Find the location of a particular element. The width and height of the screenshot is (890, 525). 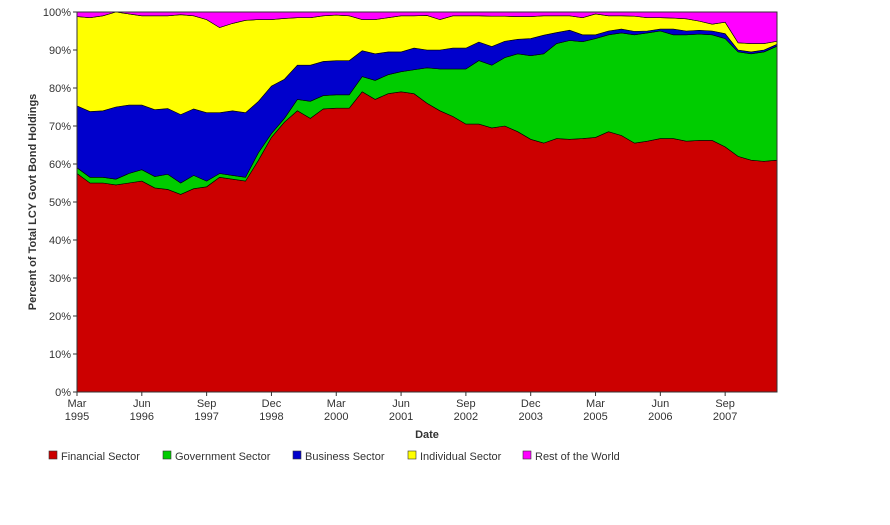

legend-label-government-sector: Government Sector is located at coordinates (223, 457).